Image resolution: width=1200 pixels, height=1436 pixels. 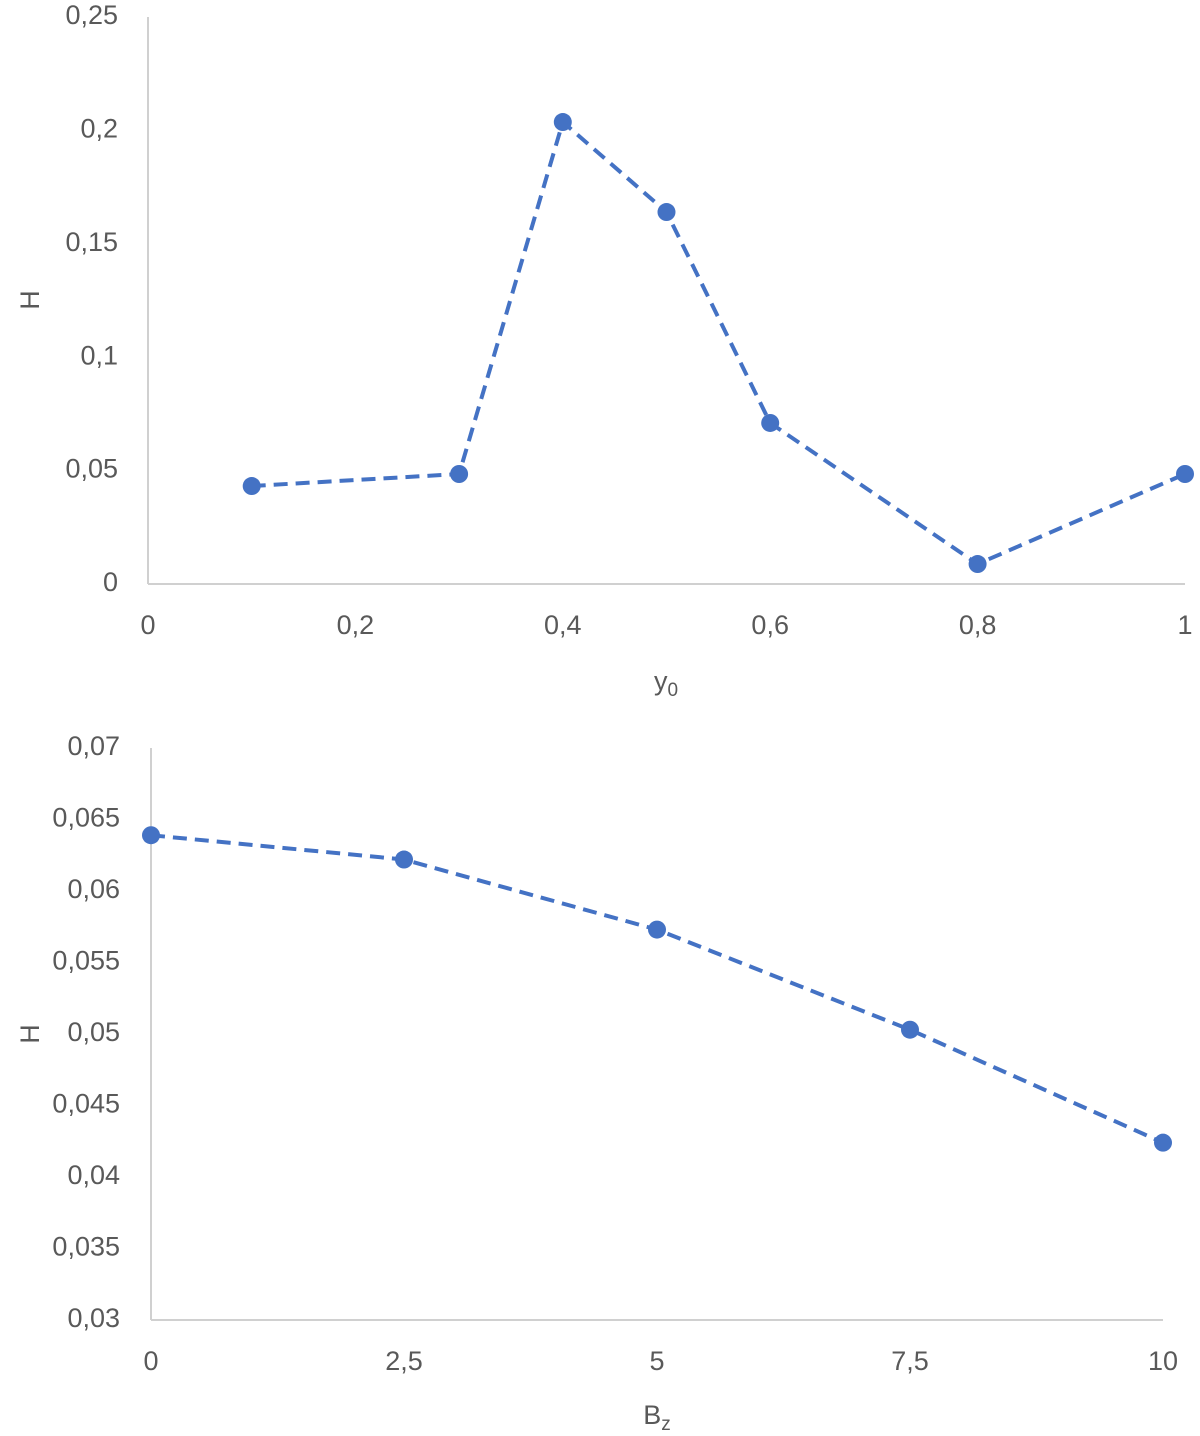 I want to click on x-axis-label-base: y, so click(x=661, y=681).